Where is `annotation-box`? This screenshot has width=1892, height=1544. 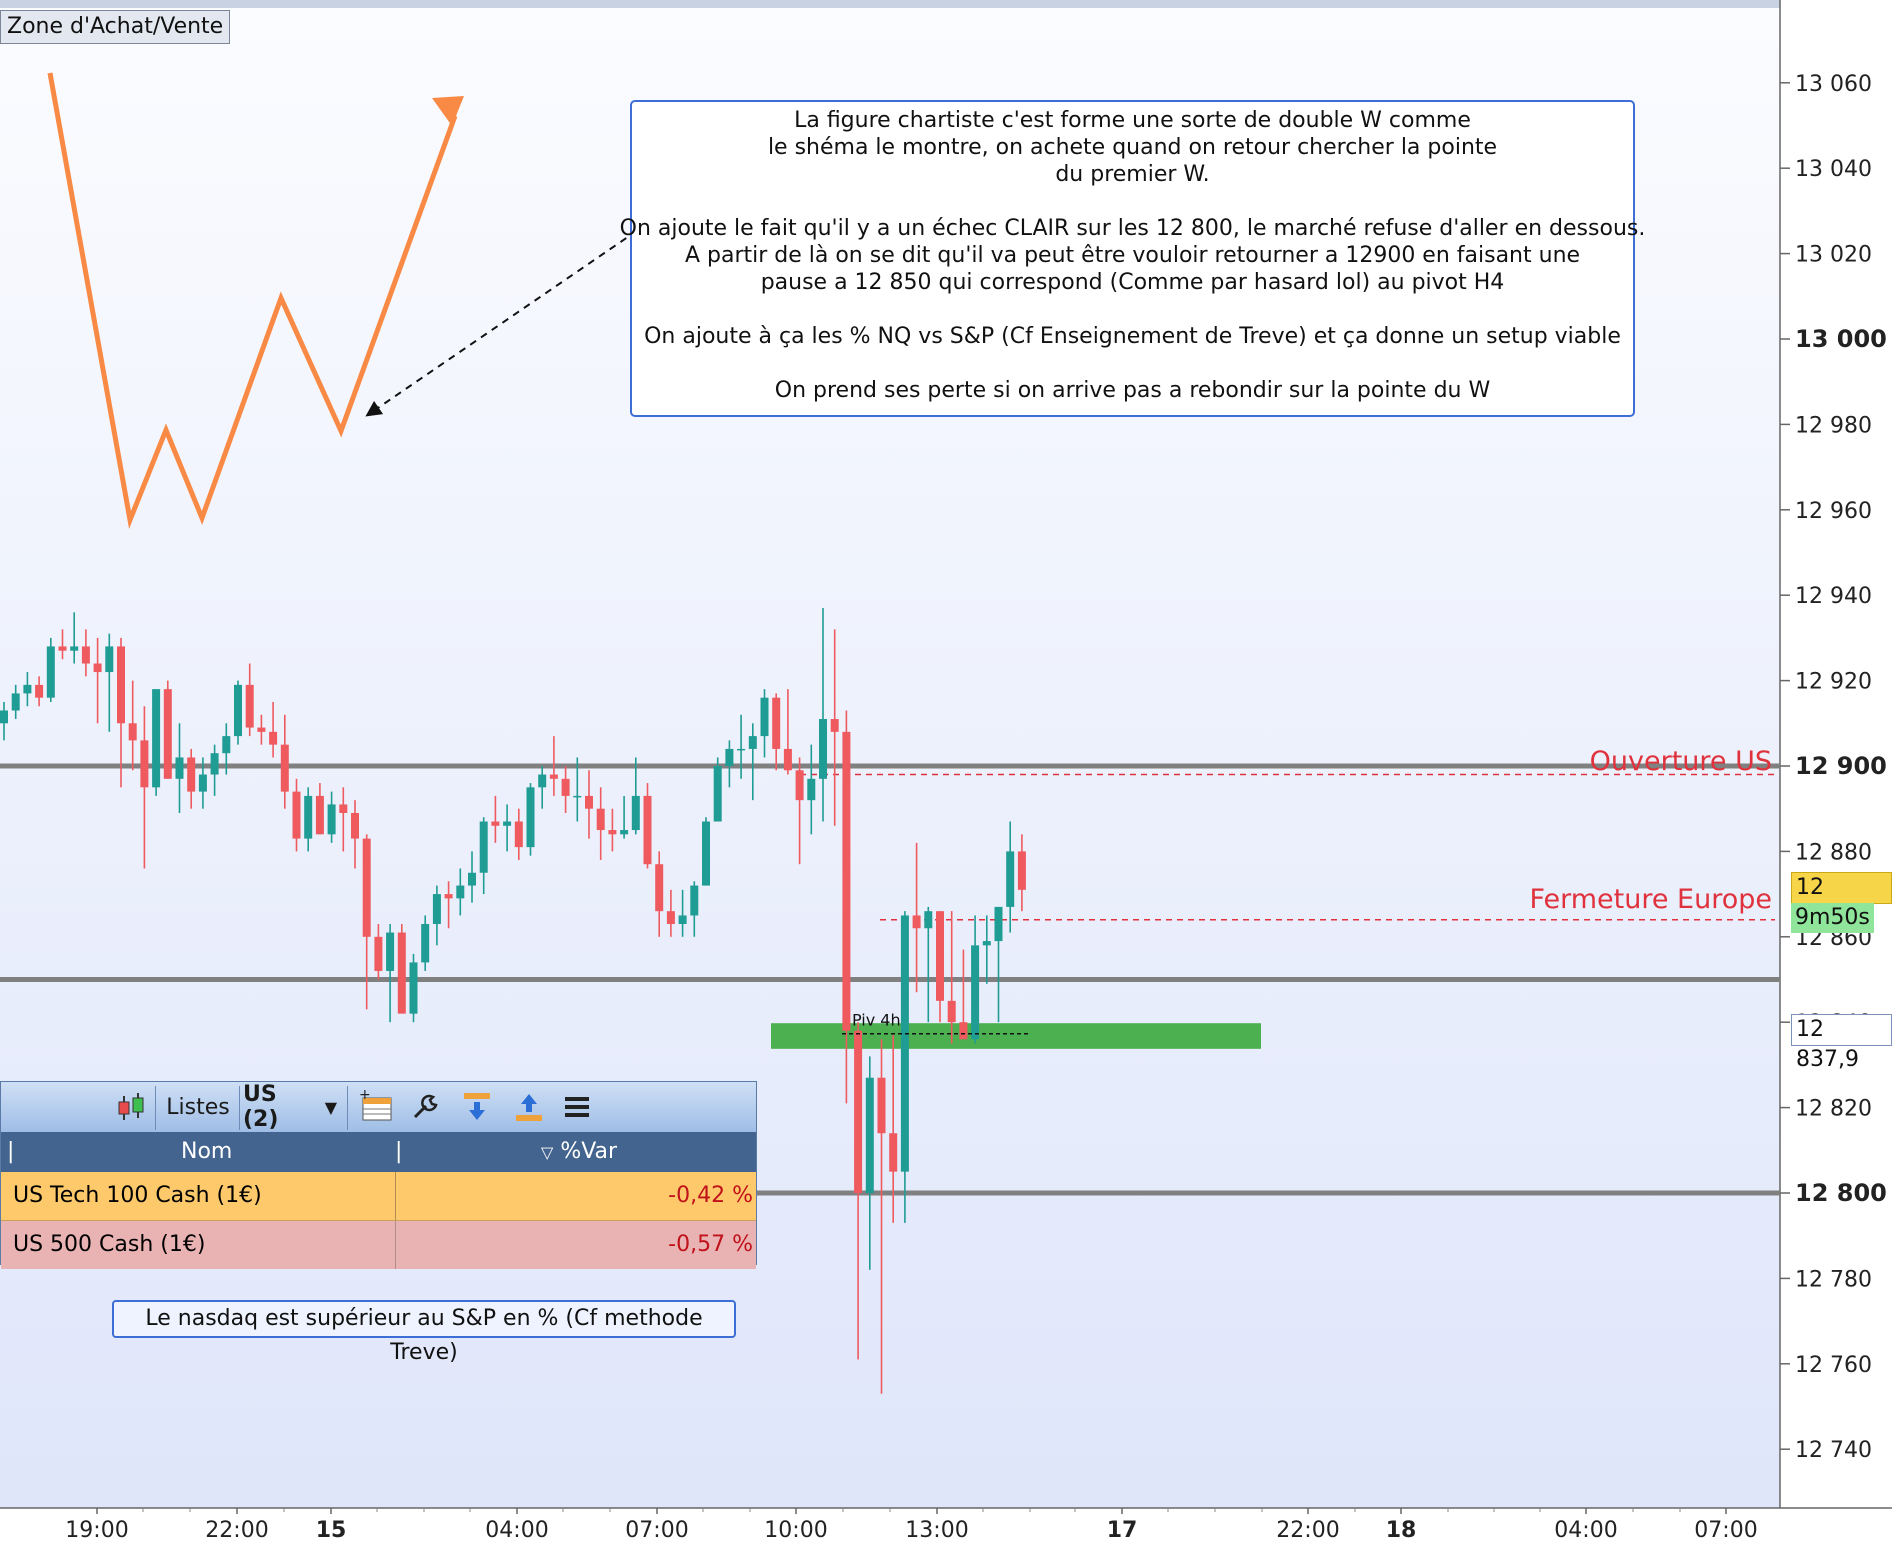
annotation-box is located at coordinates (1132, 258).